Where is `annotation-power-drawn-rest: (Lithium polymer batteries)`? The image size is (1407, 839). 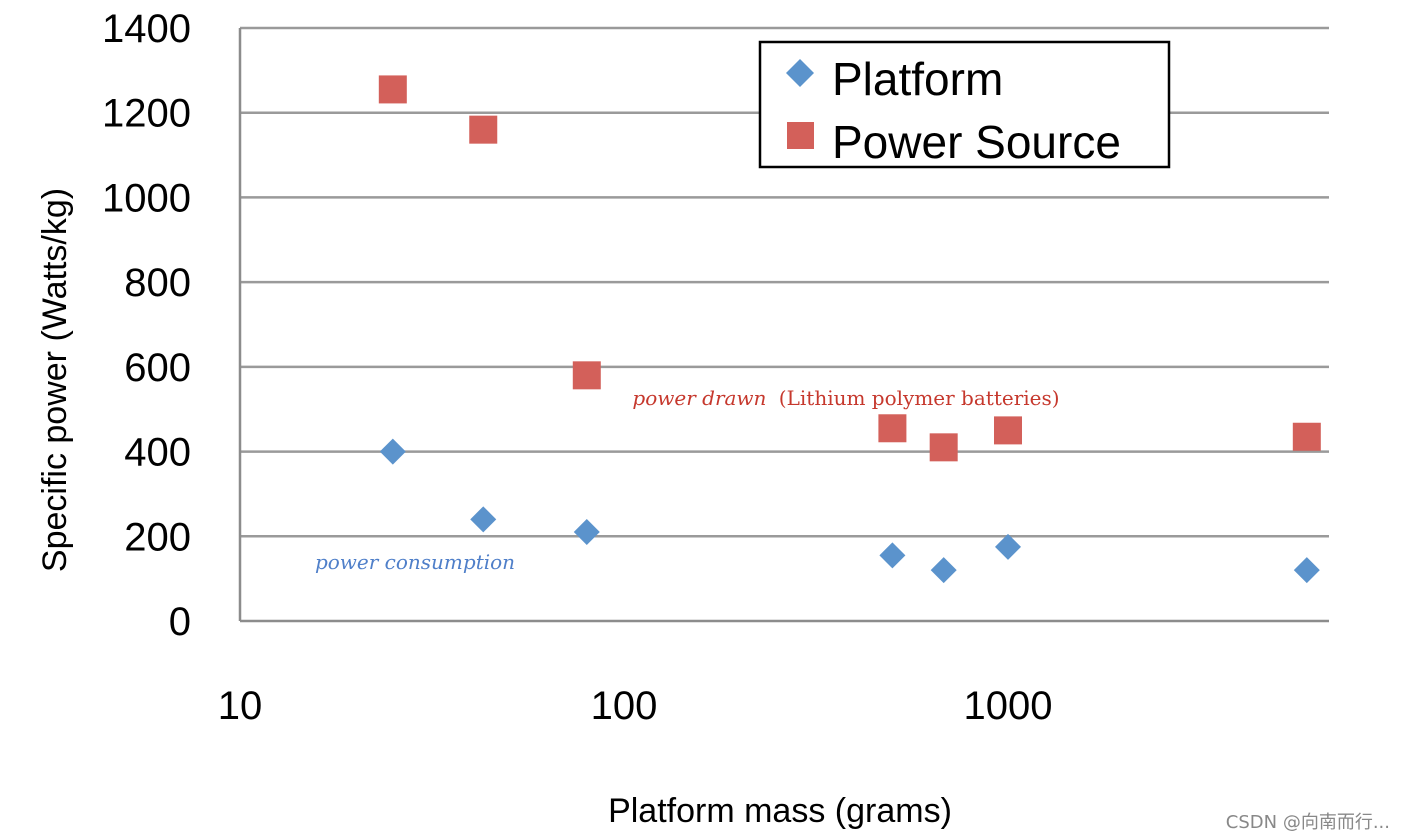 annotation-power-drawn-rest: (Lithium polymer batteries) is located at coordinates (919, 398).